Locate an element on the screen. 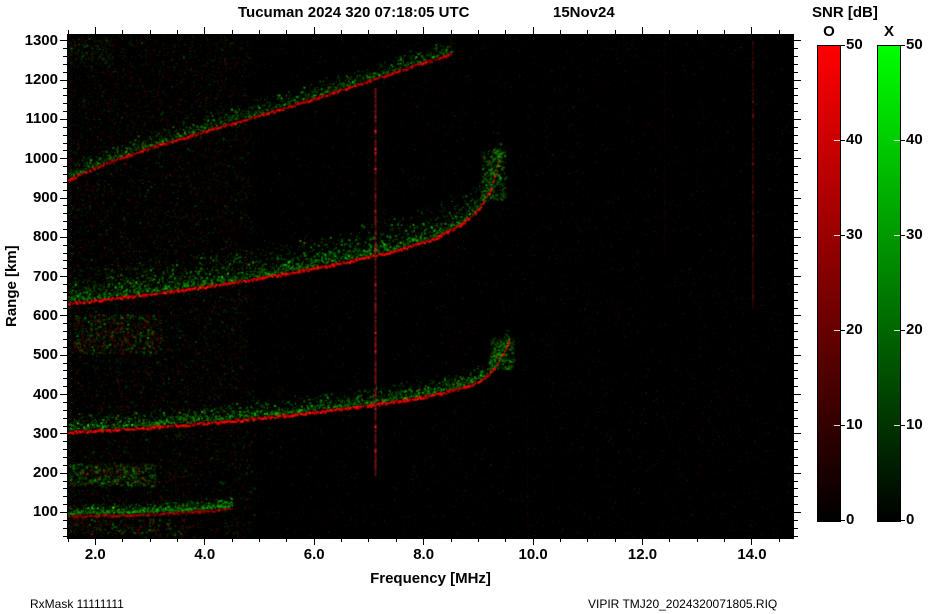 The height and width of the screenshot is (614, 932). colorbar-o-gradient is located at coordinates (829, 283).